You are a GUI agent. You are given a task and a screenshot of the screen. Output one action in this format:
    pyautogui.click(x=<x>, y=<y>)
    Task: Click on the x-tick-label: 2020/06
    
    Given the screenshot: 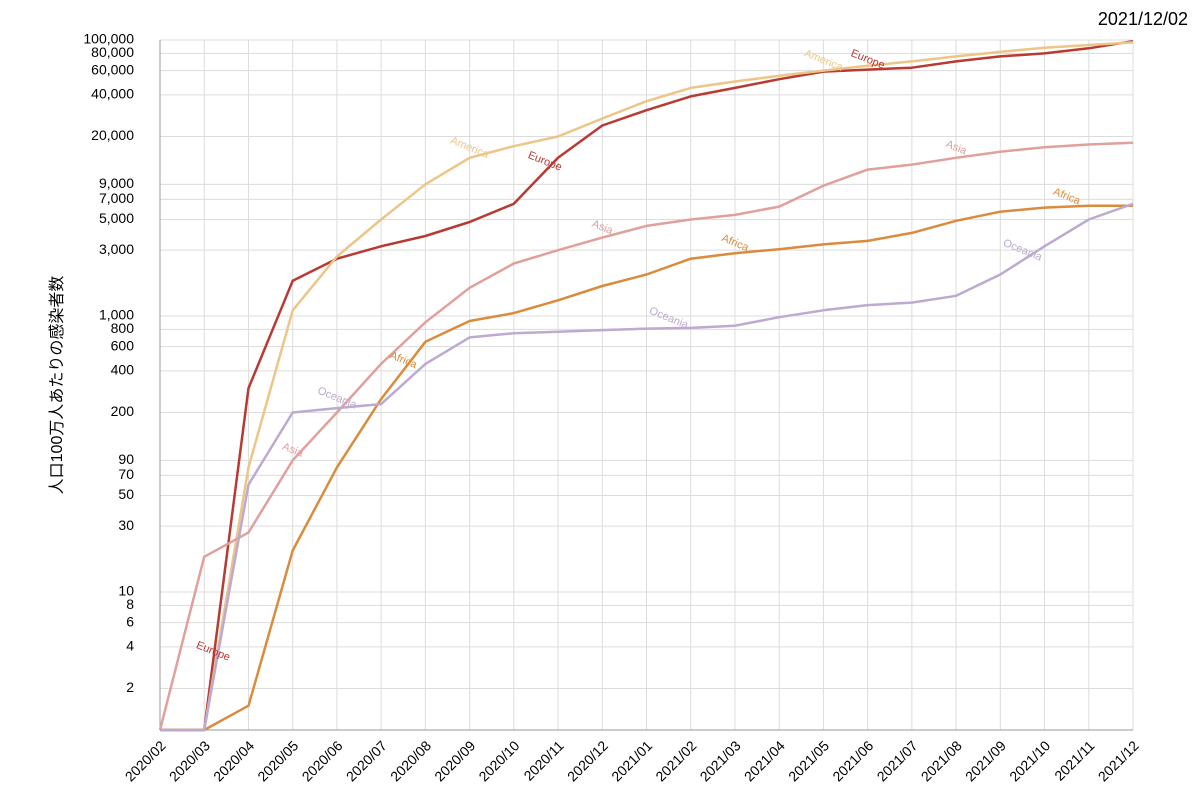 What is the action you would take?
    pyautogui.click(x=322, y=760)
    